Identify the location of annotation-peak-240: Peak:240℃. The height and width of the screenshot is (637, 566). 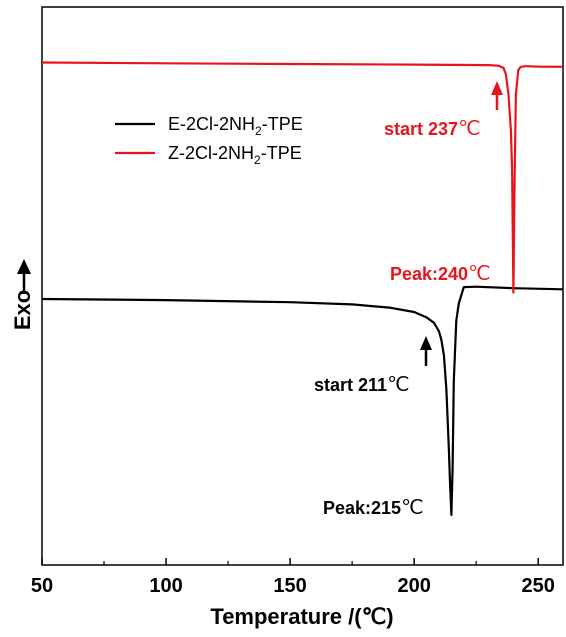
(440, 274).